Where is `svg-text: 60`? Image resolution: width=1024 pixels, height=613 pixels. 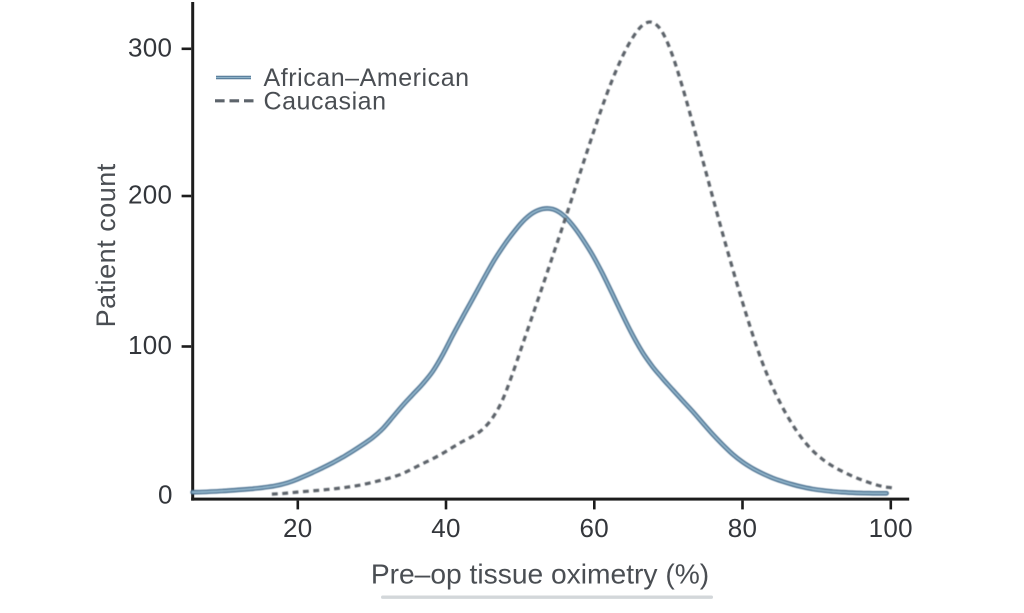 svg-text: 60 is located at coordinates (595, 528).